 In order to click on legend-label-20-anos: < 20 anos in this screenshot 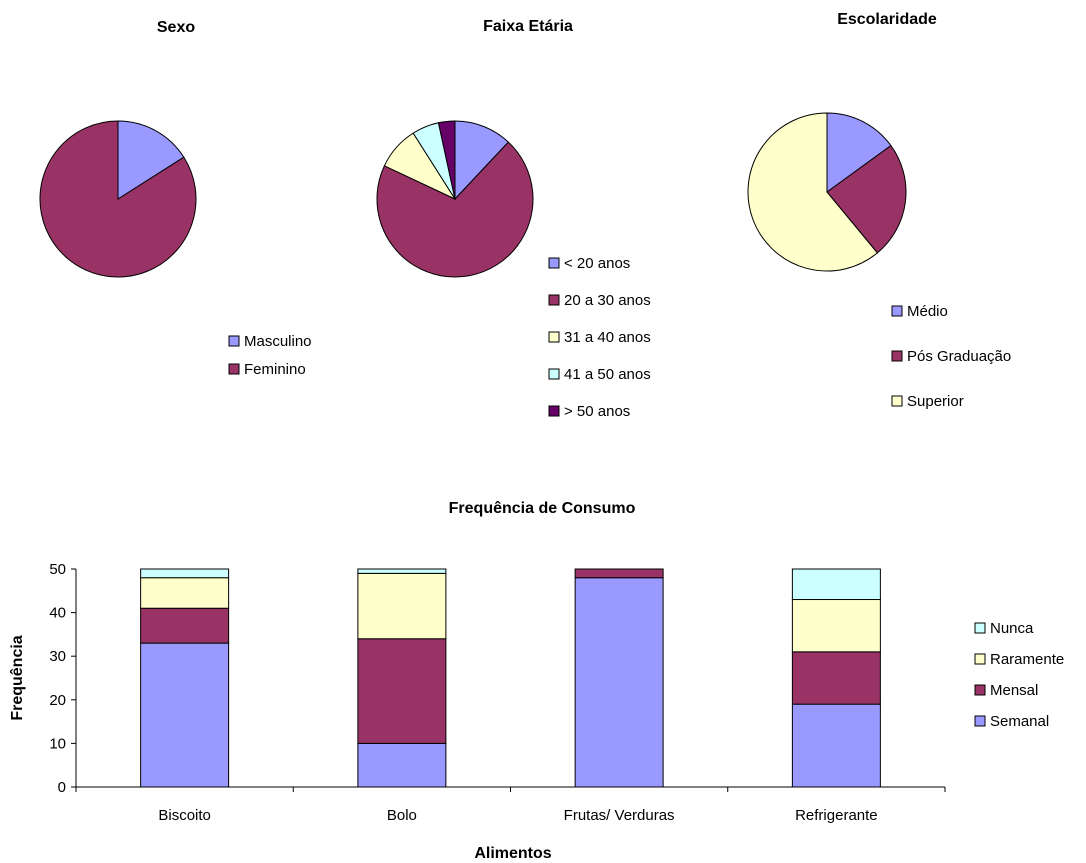, I will do `click(597, 263)`.